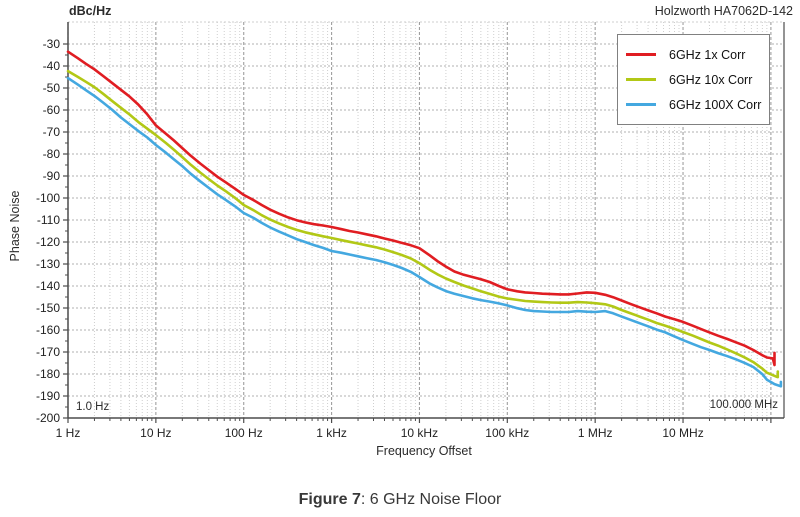 The image size is (800, 517). What do you see at coordinates (48, 220) in the screenshot?
I see `svg-text: -110` at bounding box center [48, 220].